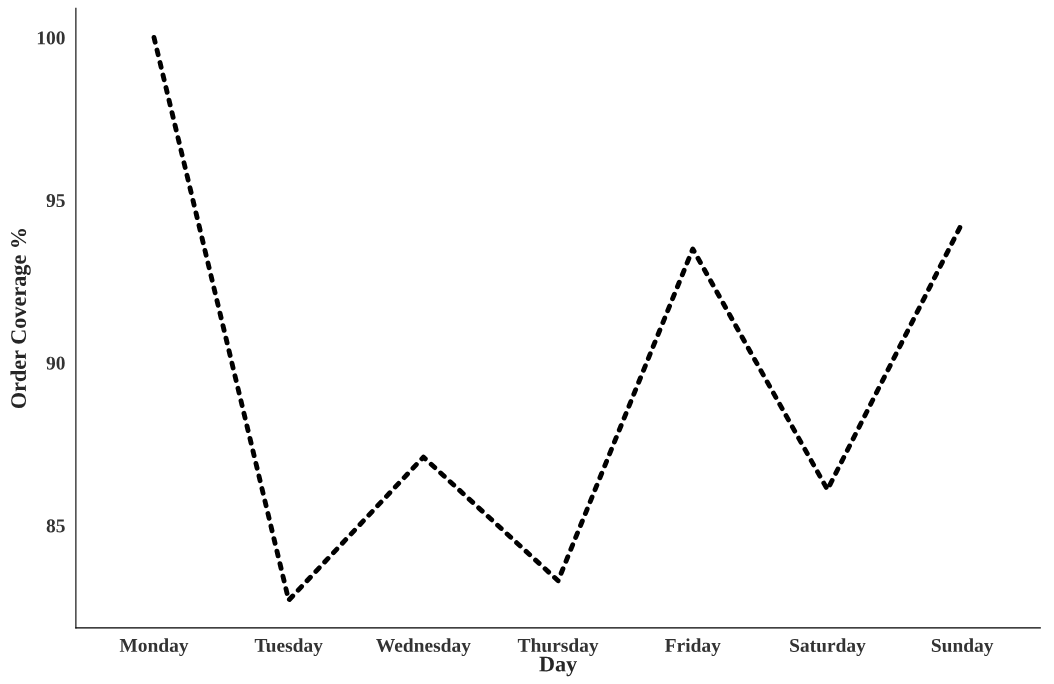 The height and width of the screenshot is (684, 1054). Describe the element at coordinates (55, 526) in the screenshot. I see `y-tick-label: 85` at that location.